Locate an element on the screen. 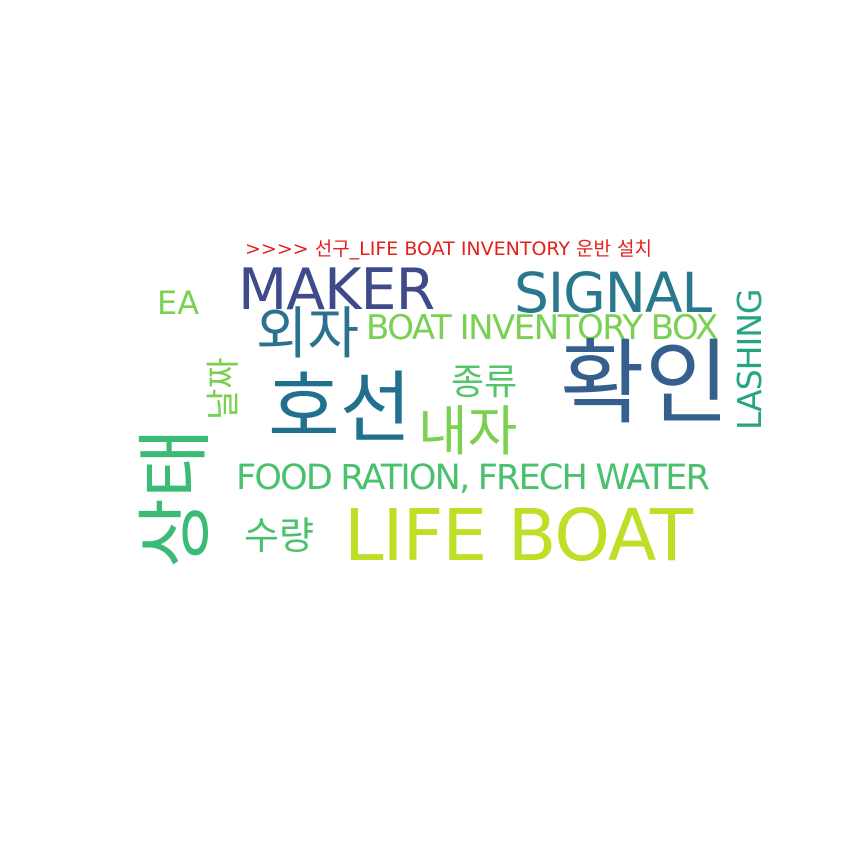  word-signal: SIGNAL is located at coordinates (613, 293).